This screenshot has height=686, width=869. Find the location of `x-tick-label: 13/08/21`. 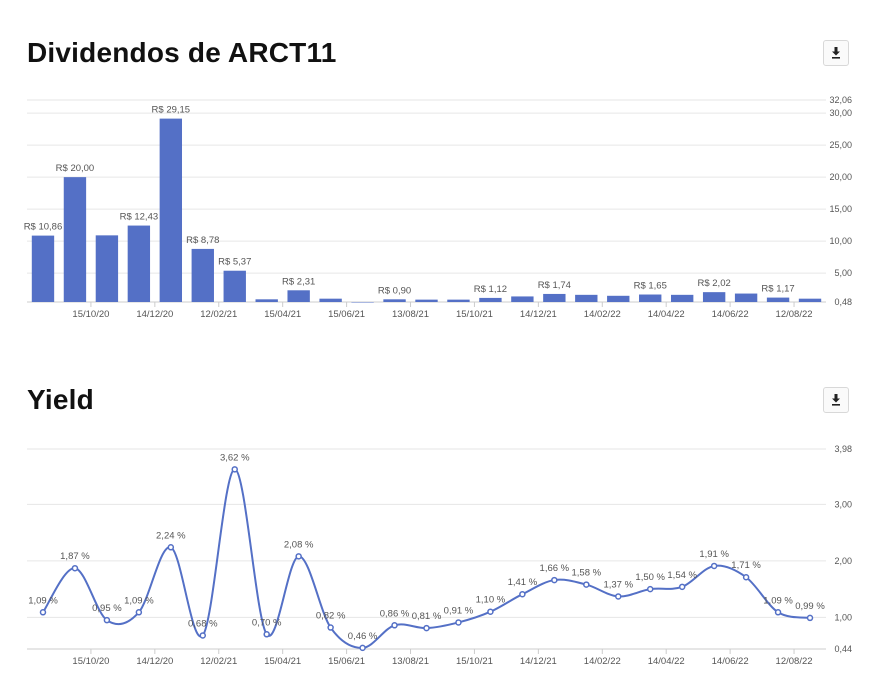

x-tick-label: 13/08/21 is located at coordinates (410, 314).